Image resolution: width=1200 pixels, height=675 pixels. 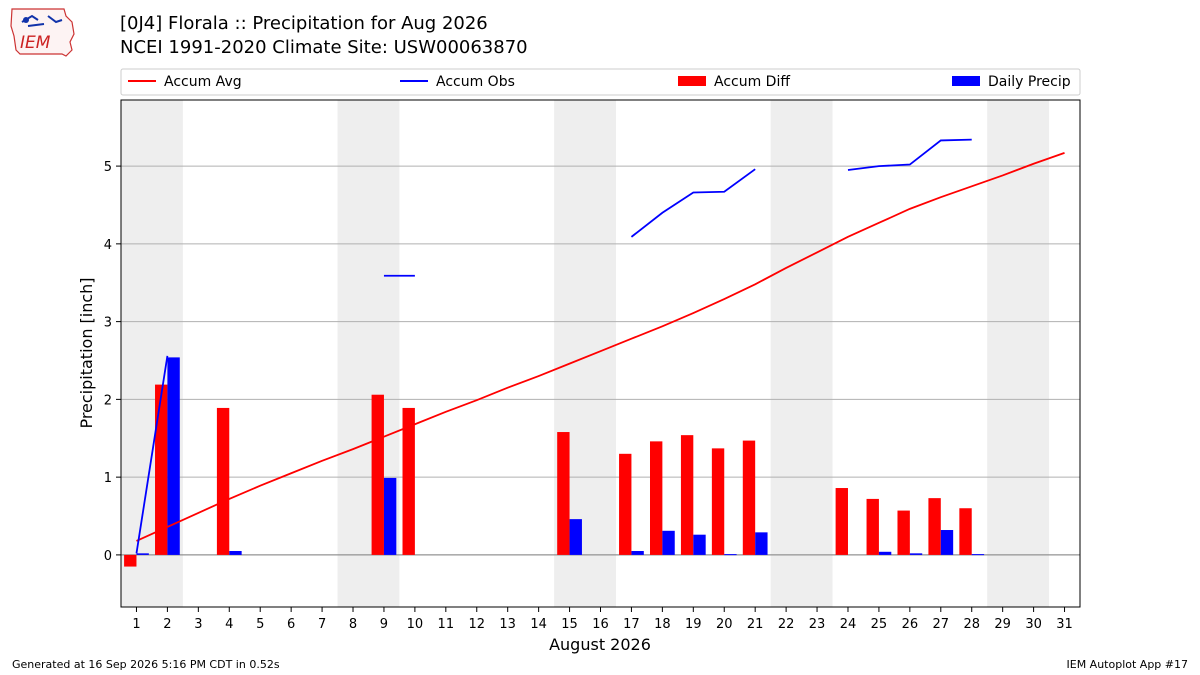 What do you see at coordinates (507, 624) in the screenshot?
I see `x-tick-label: 13` at bounding box center [507, 624].